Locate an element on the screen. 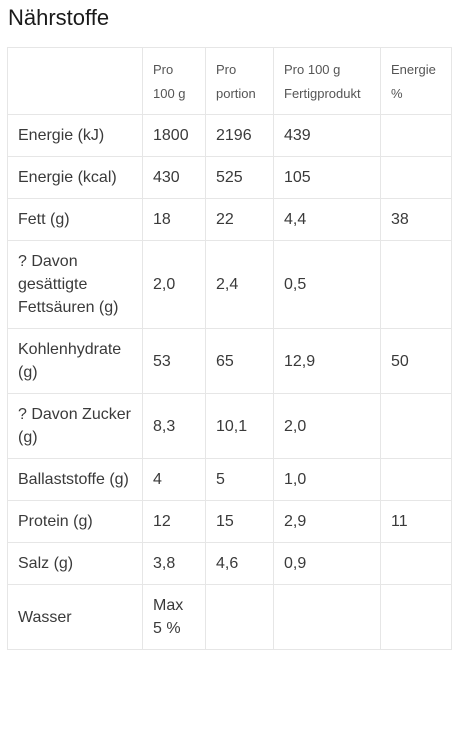 The image size is (474, 750). header-cell-per-portion: Pro portion is located at coordinates (239, 81).